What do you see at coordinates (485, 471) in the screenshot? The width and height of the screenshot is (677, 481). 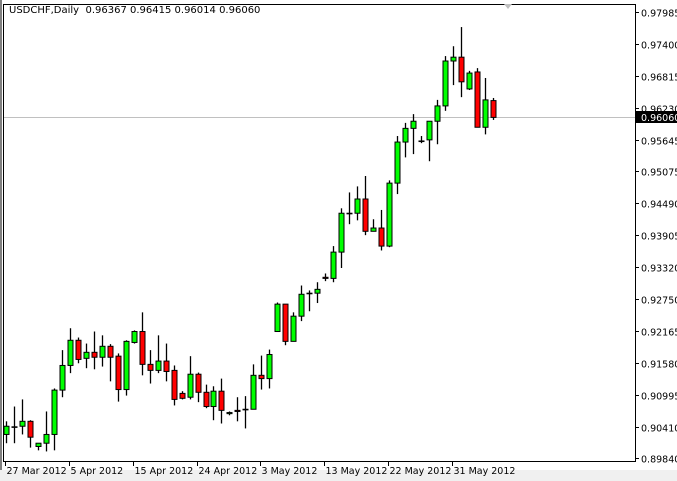 I see `x-tick-label: 31 May 2012` at bounding box center [485, 471].